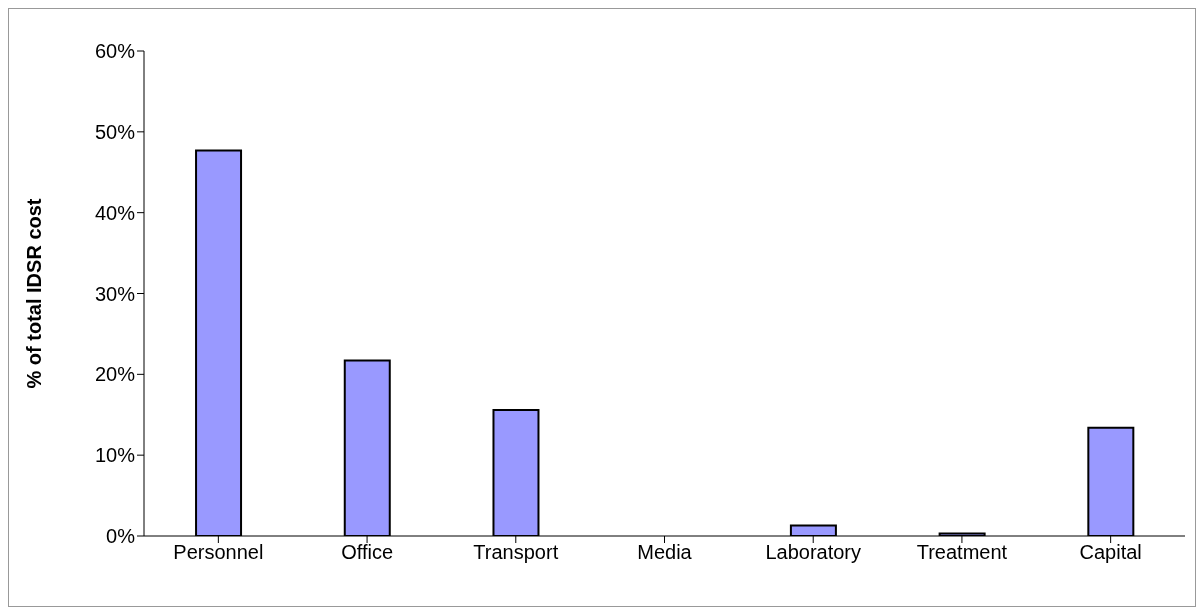  I want to click on x-tick-label: Personnel, so click(218, 552).